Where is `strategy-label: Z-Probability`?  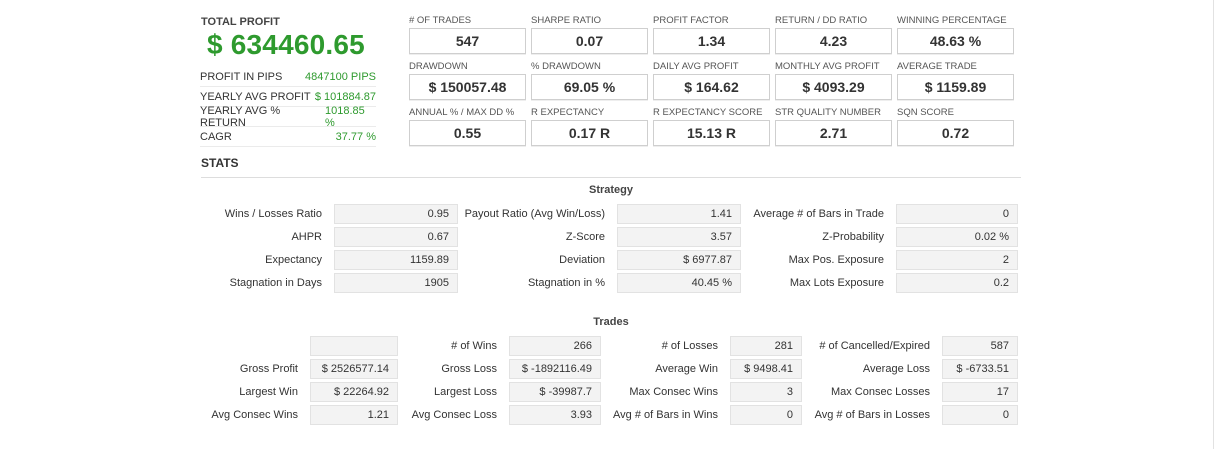
strategy-label: Z-Probability is located at coordinates (853, 237).